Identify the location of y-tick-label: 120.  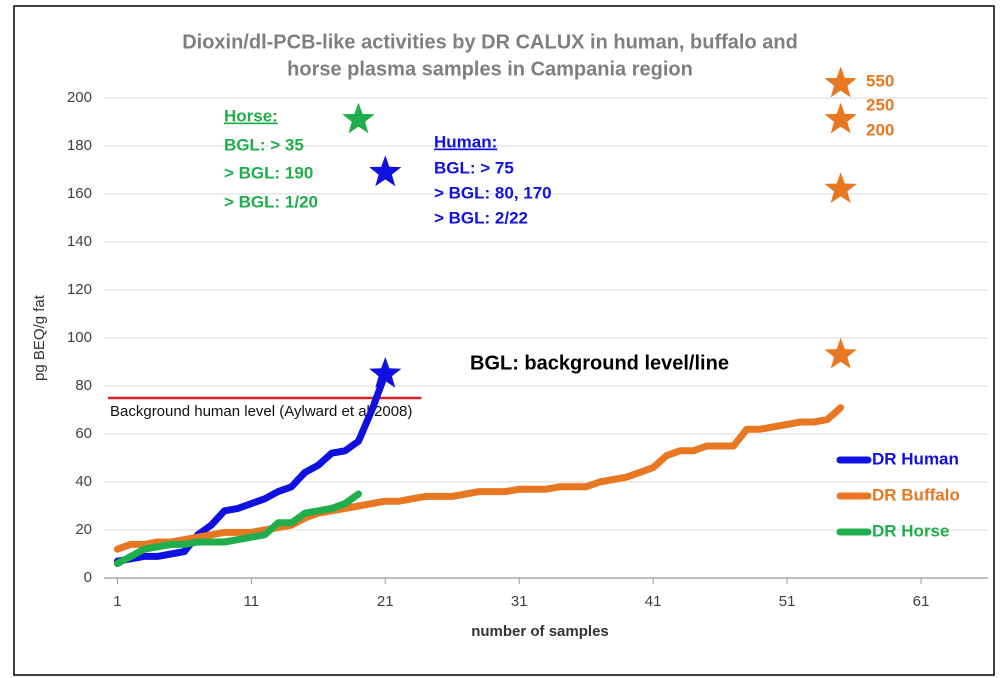
(79, 289).